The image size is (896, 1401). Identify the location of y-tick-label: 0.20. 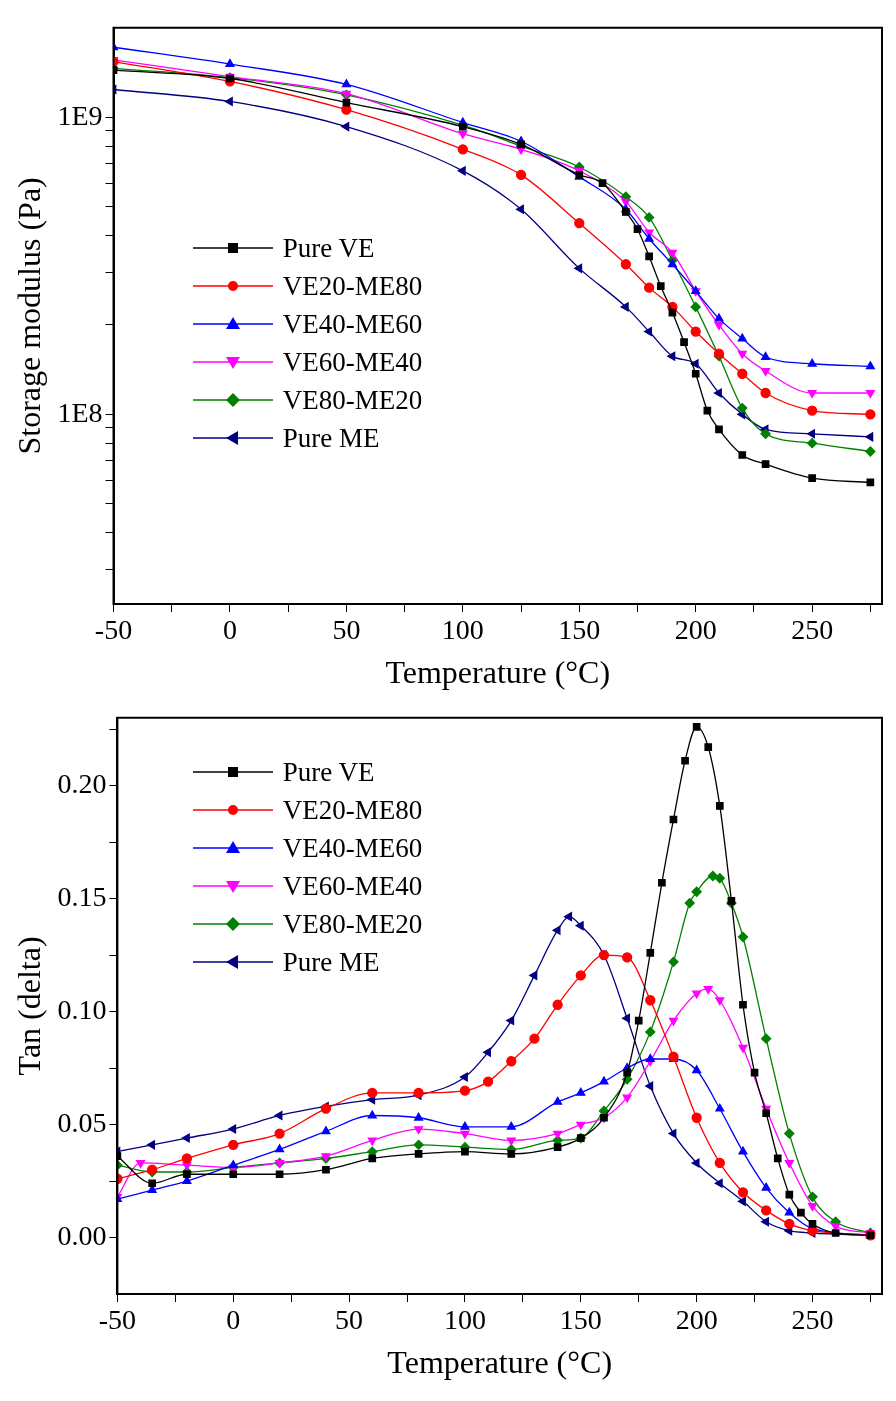
(82, 783).